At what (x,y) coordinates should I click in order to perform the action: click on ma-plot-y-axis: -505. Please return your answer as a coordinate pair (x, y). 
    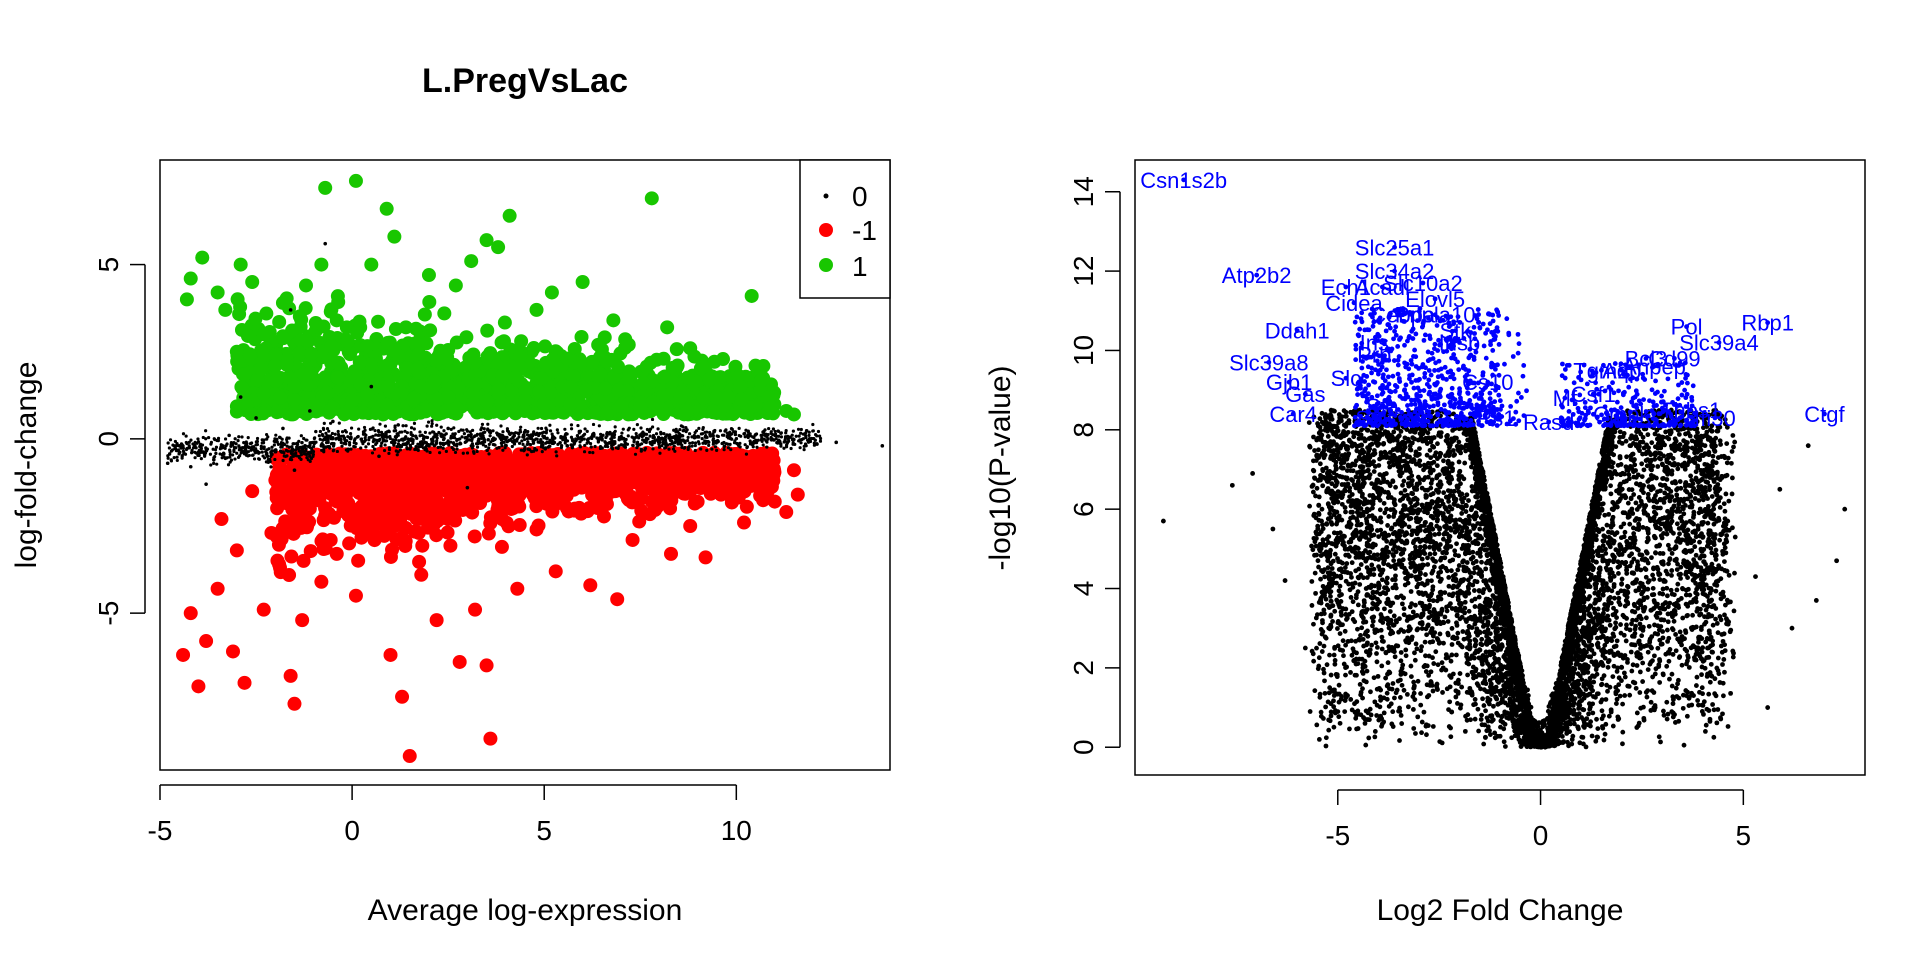
    Looking at the image, I should click on (119, 441).